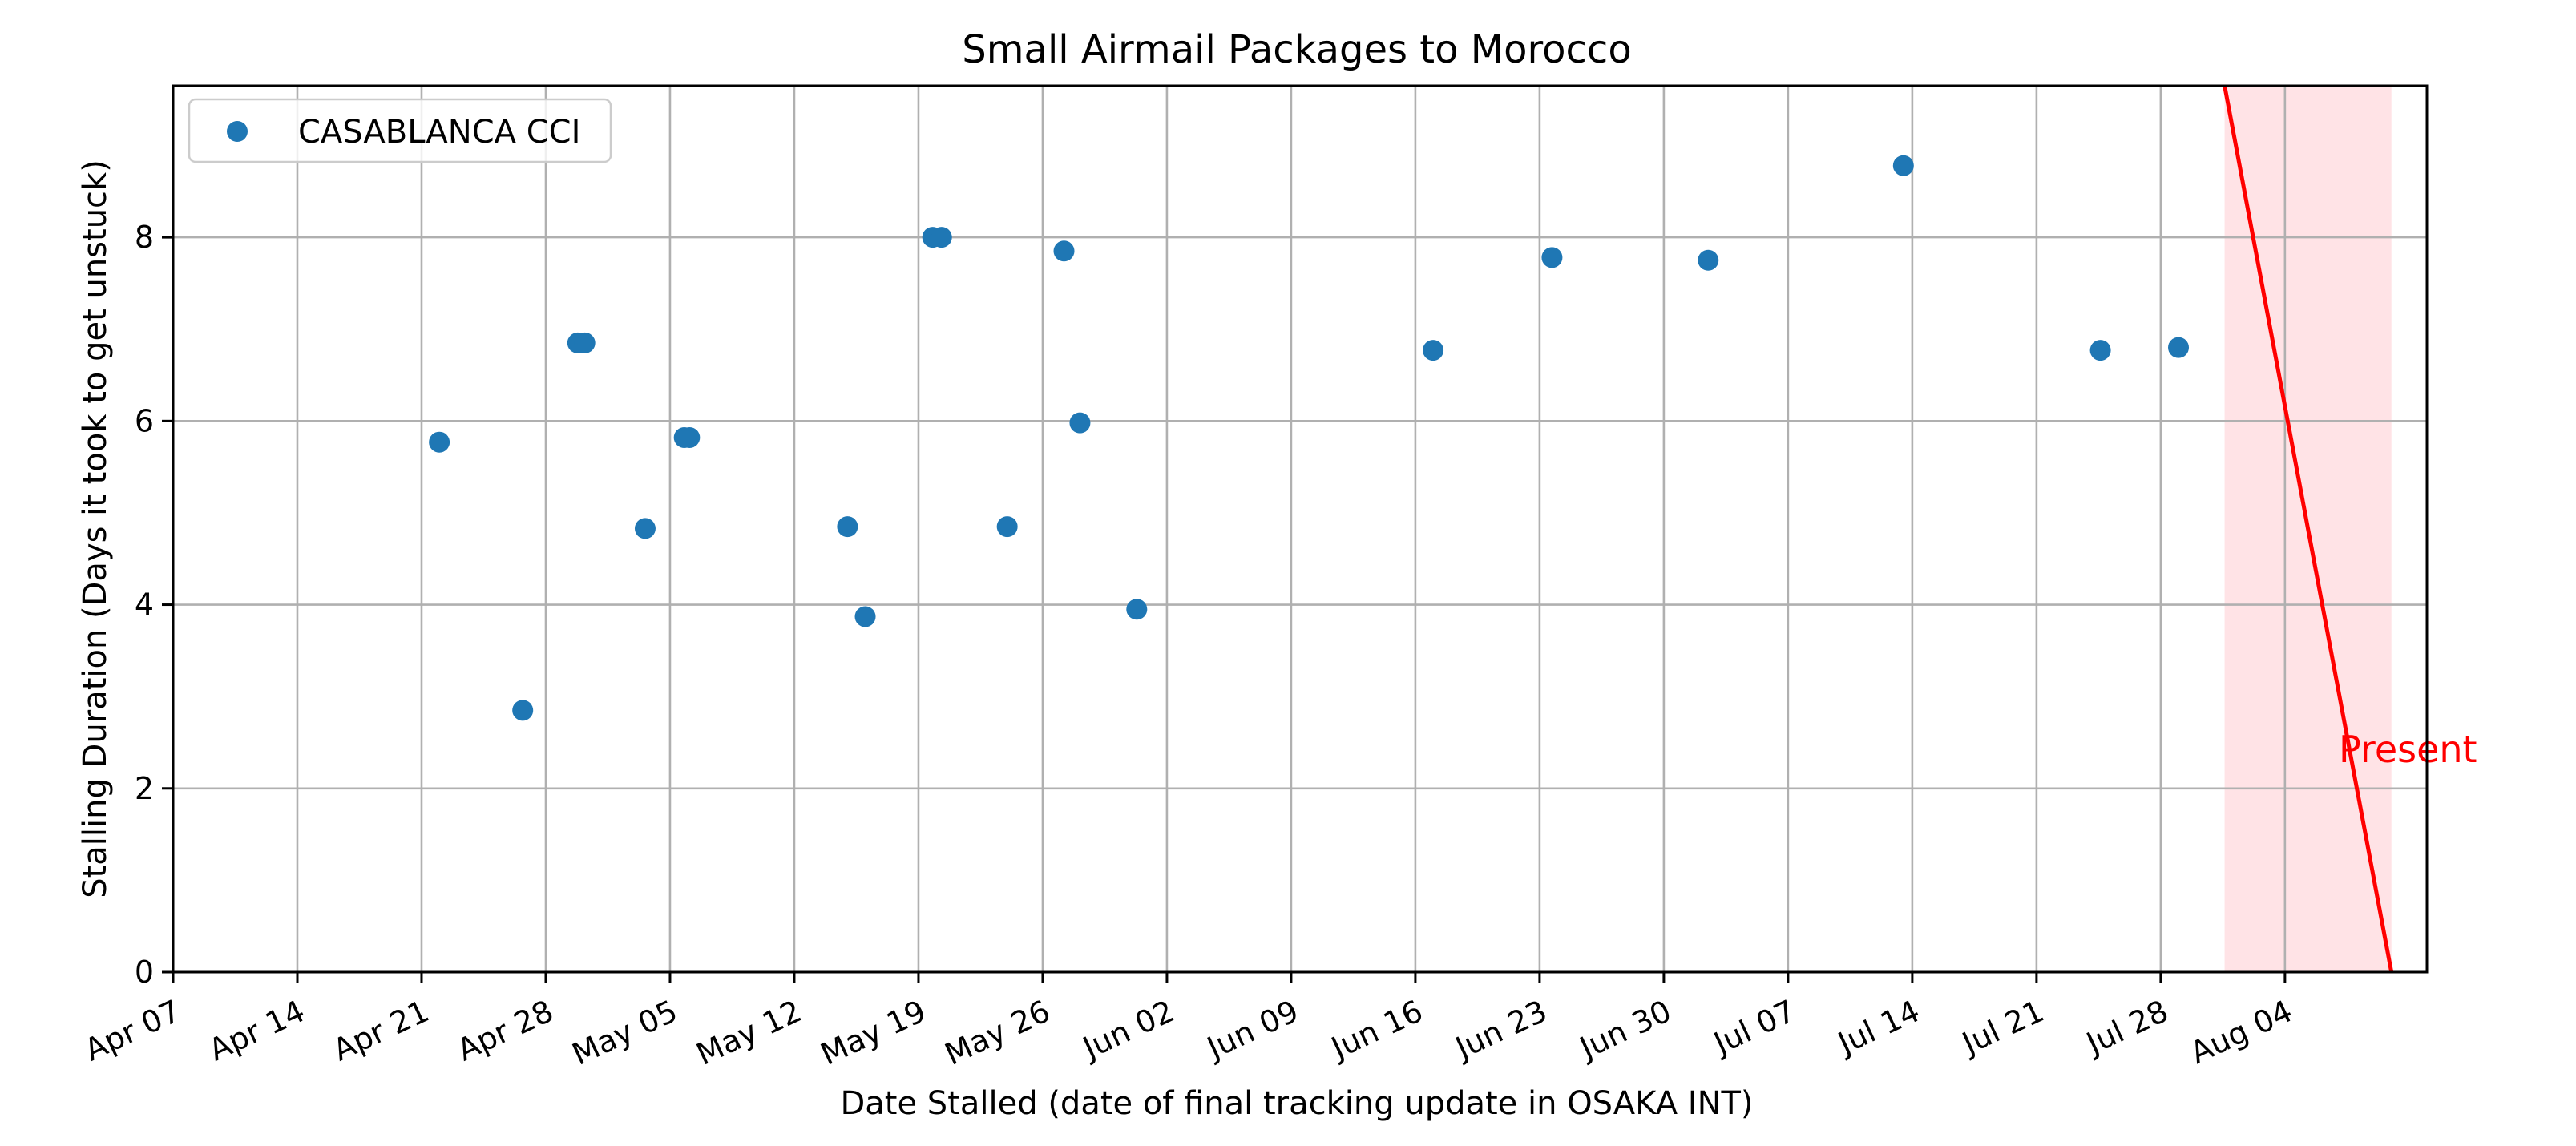 Image resolution: width=2576 pixels, height=1146 pixels. I want to click on legend-marker, so click(237, 131).